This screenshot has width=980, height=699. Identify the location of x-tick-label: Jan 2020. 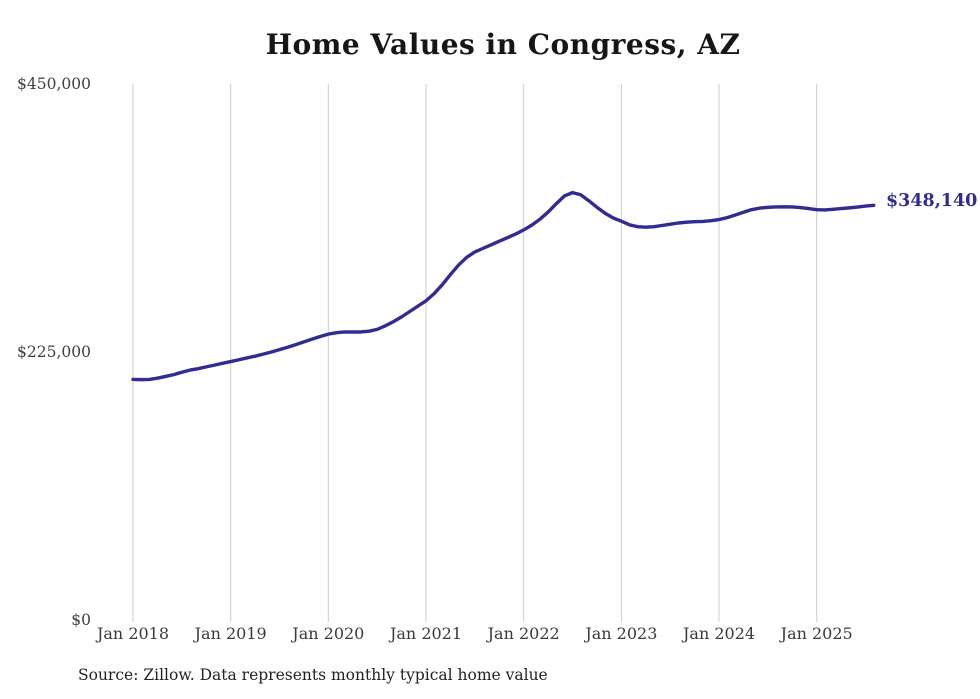
(328, 633).